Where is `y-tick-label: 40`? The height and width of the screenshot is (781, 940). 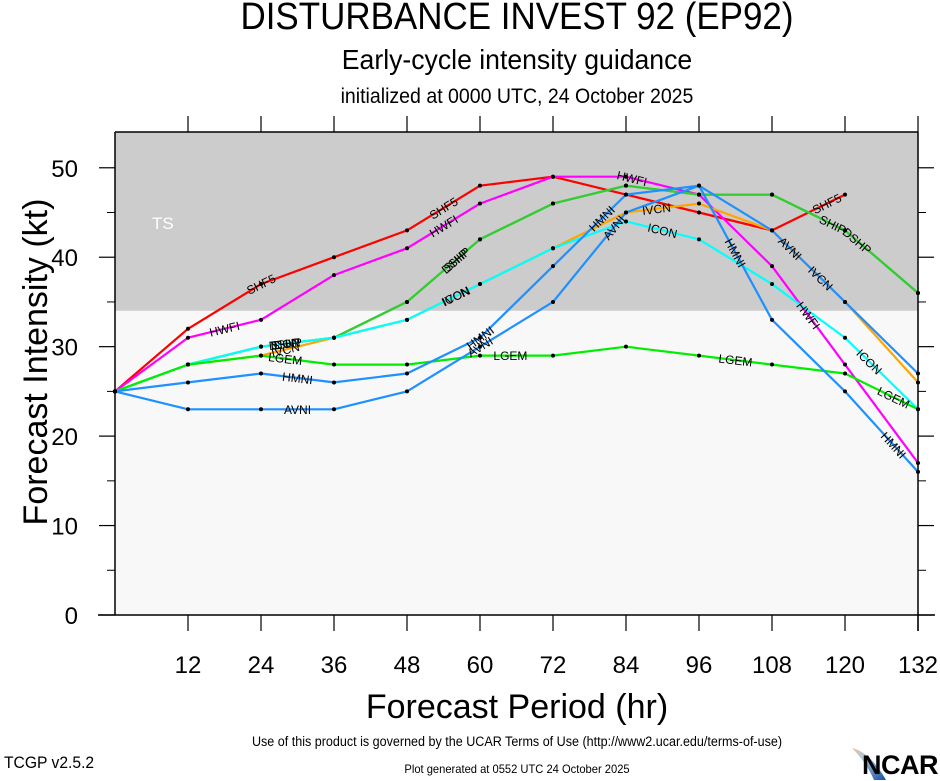
y-tick-label: 40 is located at coordinates (64, 258).